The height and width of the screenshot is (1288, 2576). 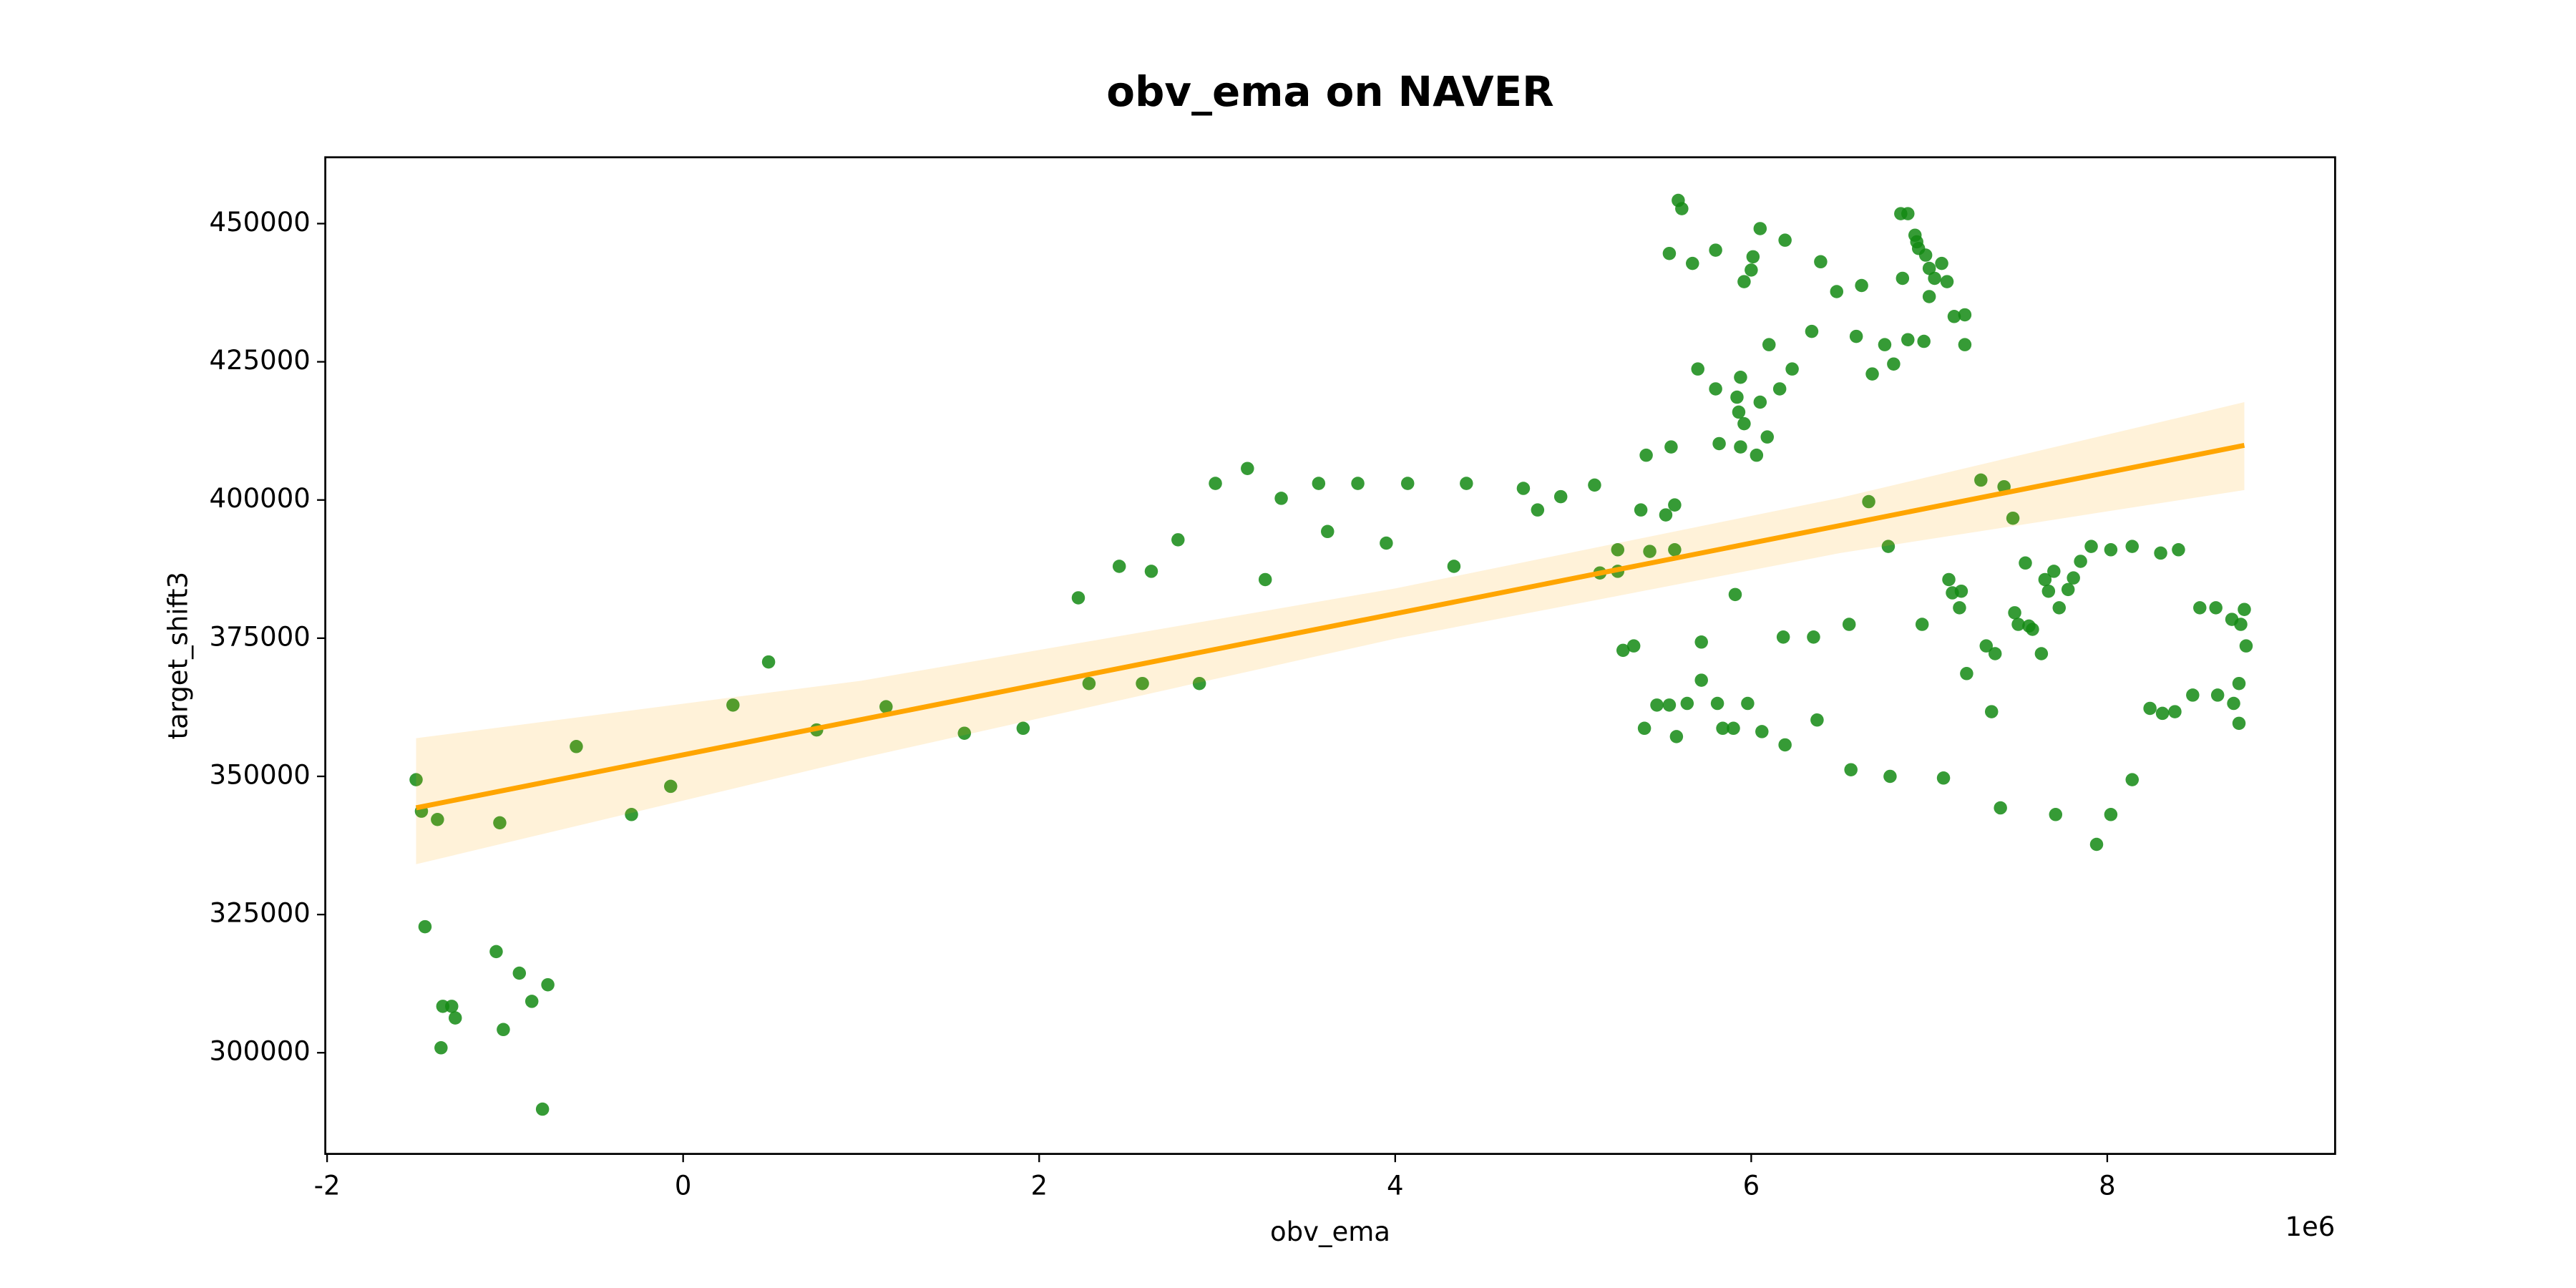 I want to click on y-tick-label: 450000, so click(x=260, y=222).